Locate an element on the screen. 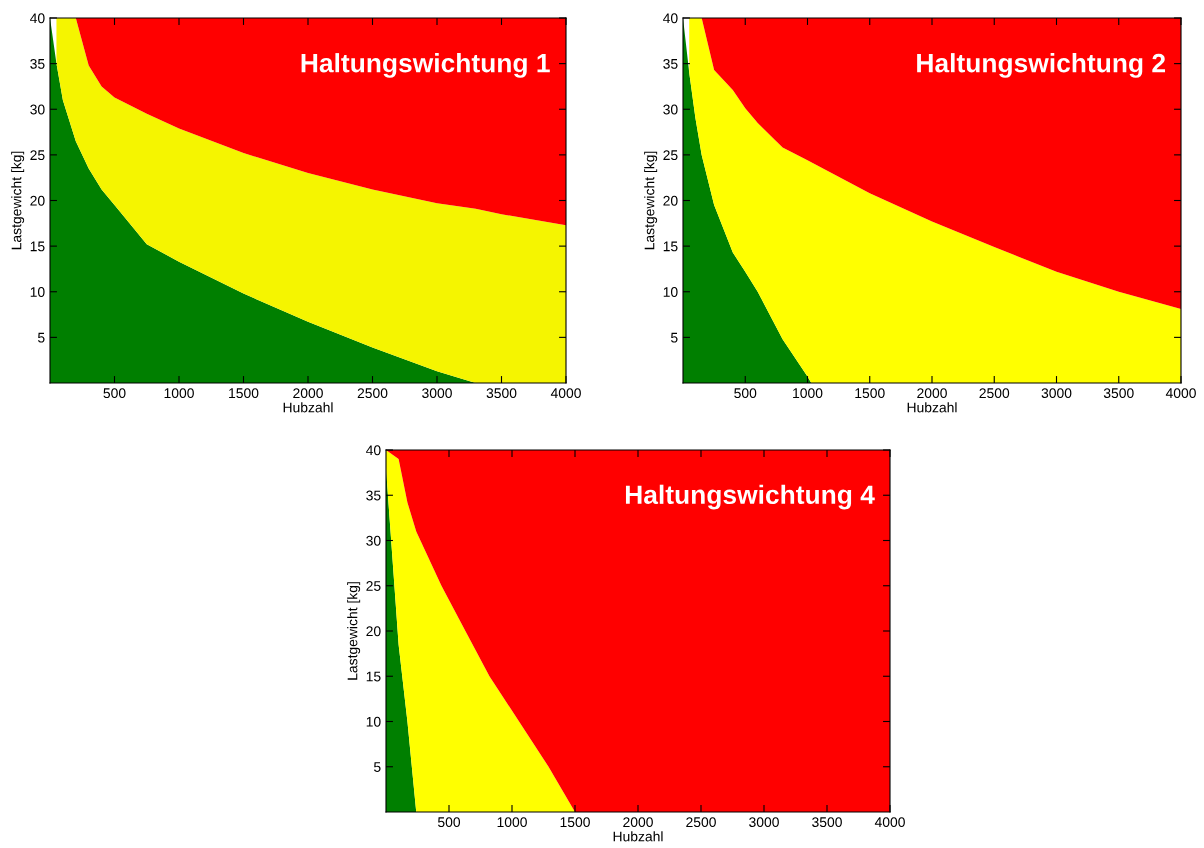 The image size is (1204, 848). text: Haltungswichtung 4 is located at coordinates (750, 497).